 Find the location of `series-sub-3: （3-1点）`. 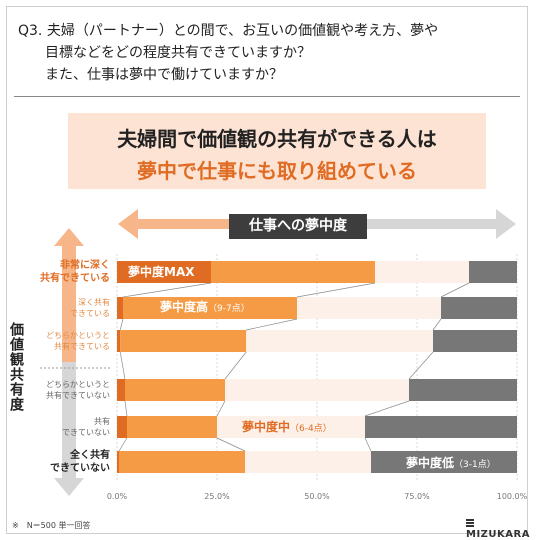

series-sub-3: （3-1点） is located at coordinates (475, 464).